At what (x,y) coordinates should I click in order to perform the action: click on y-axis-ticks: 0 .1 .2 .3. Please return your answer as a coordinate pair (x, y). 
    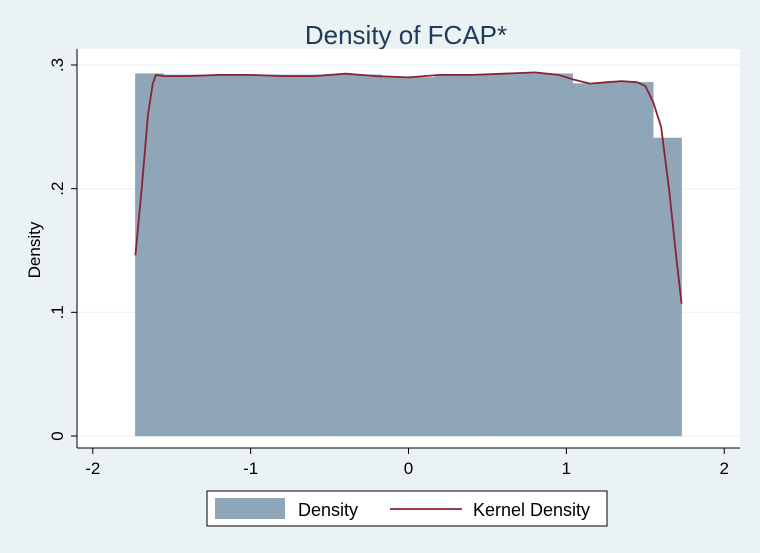
    Looking at the image, I should click on (62, 249).